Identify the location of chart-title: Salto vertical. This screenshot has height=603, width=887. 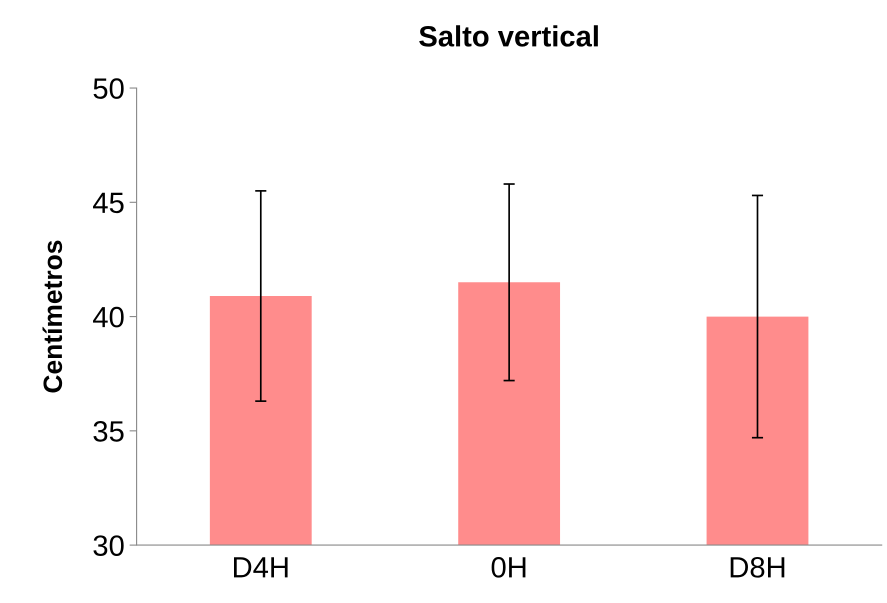
(508, 36).